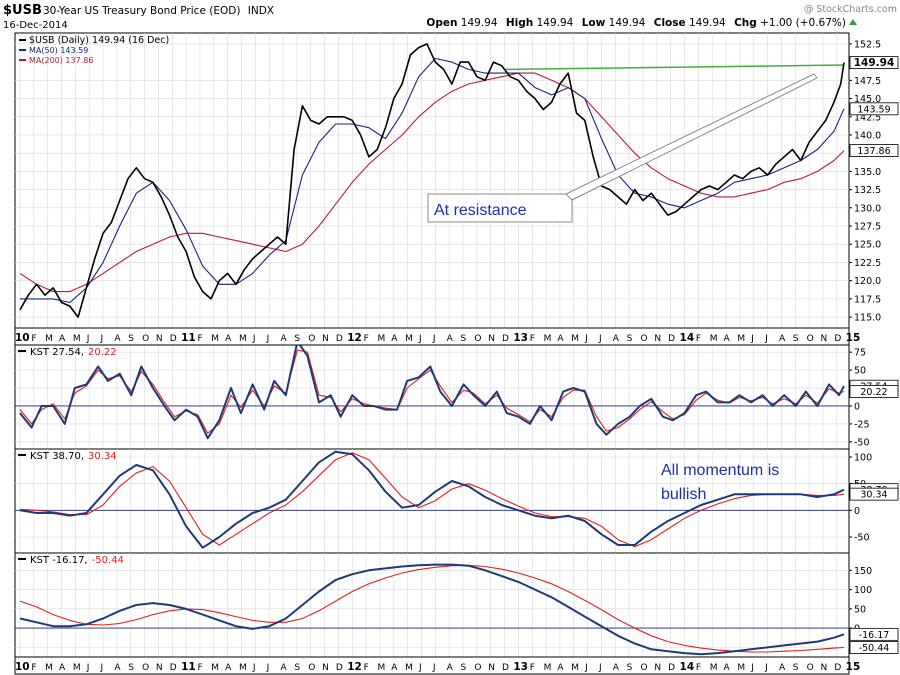 This screenshot has height=675, width=900. Describe the element at coordinates (720, 470) in the screenshot. I see `momentum-annotation-line1: All momentum is` at that location.